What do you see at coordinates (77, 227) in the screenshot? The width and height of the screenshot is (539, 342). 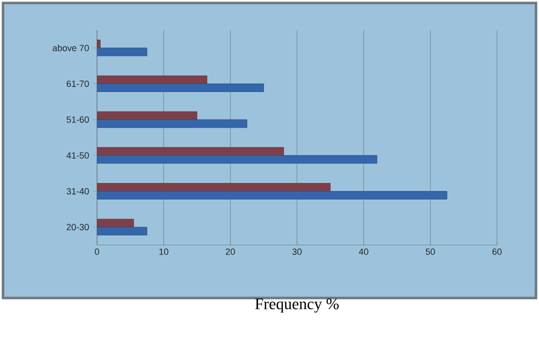 I see `y-tick-label: 20-30` at bounding box center [77, 227].